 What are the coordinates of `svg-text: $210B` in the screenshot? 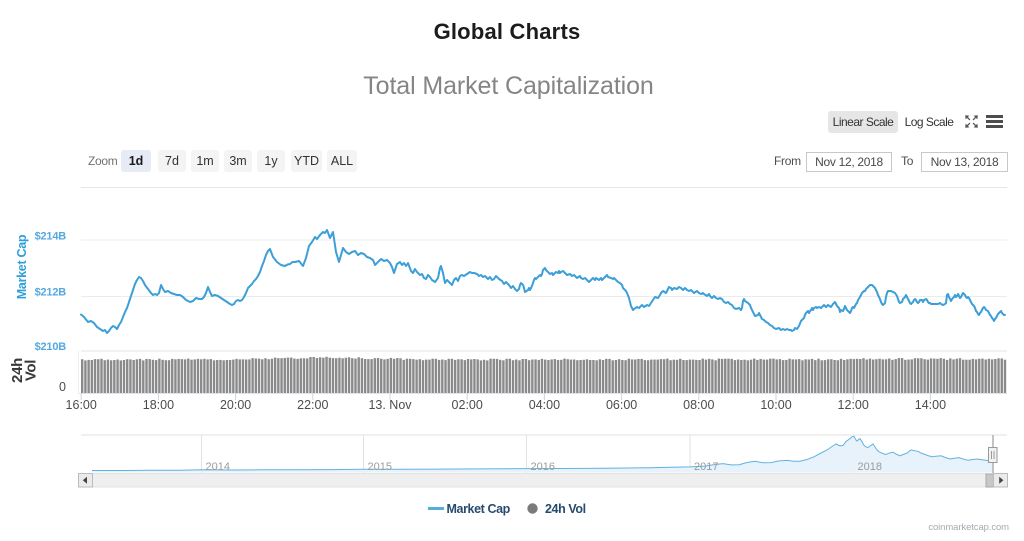 It's located at (51, 347).